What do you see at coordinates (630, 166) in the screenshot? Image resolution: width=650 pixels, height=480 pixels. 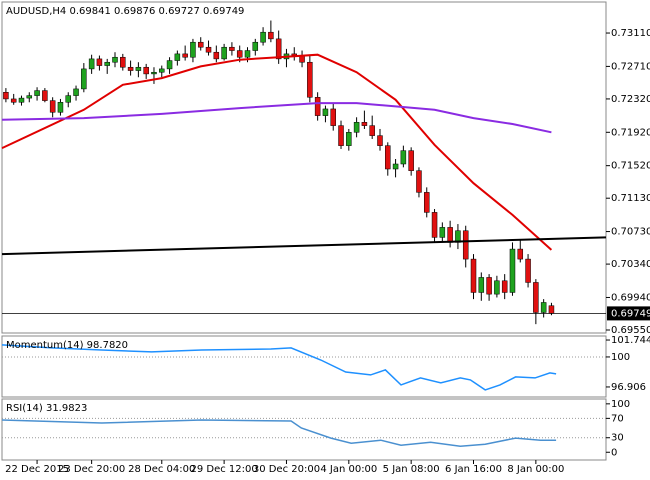 I see `y-tick-label: 0.71520` at bounding box center [630, 166].